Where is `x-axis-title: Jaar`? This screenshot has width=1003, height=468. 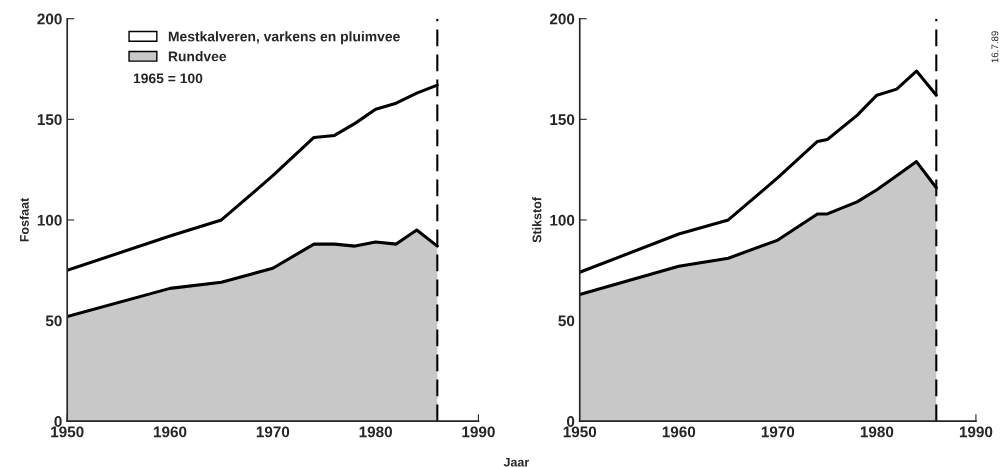
x-axis-title: Jaar is located at coordinates (516, 462).